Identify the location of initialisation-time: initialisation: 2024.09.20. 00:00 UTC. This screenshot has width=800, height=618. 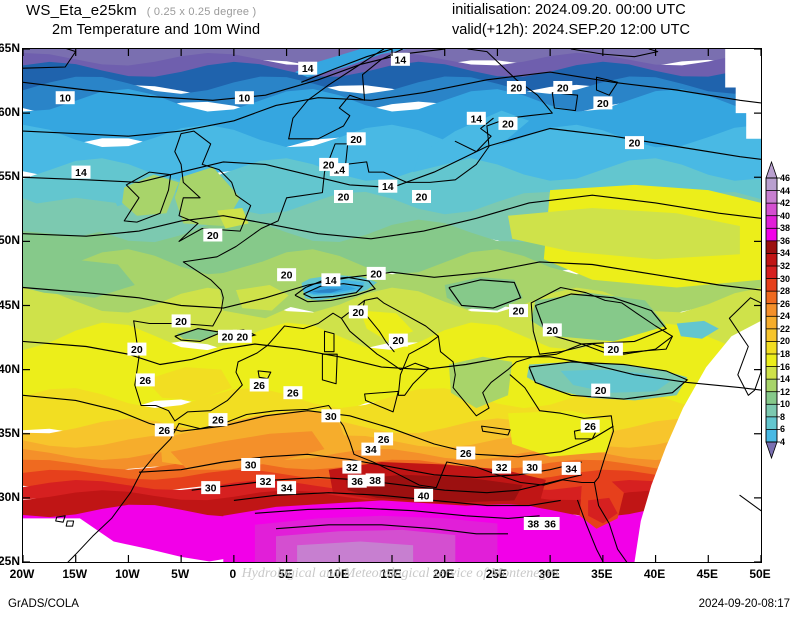
(569, 10).